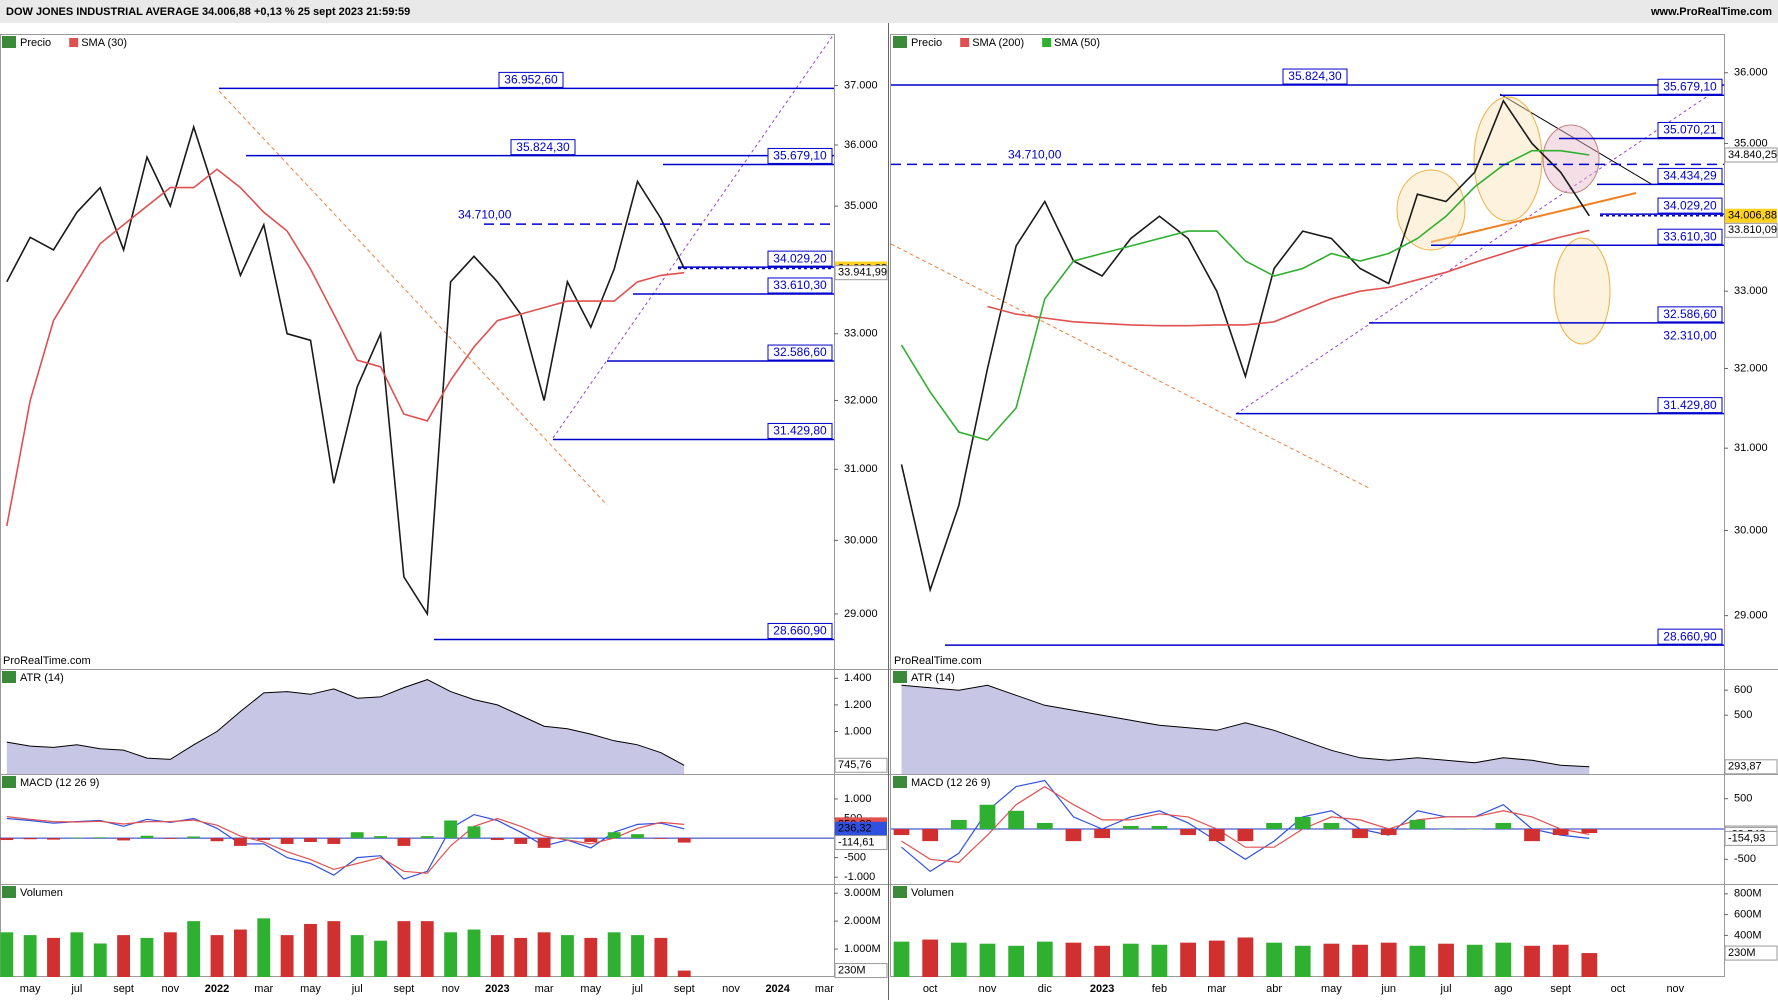 The image size is (1778, 1000). Describe the element at coordinates (861, 540) in the screenshot. I see `y-tick-label: 30.000` at that location.